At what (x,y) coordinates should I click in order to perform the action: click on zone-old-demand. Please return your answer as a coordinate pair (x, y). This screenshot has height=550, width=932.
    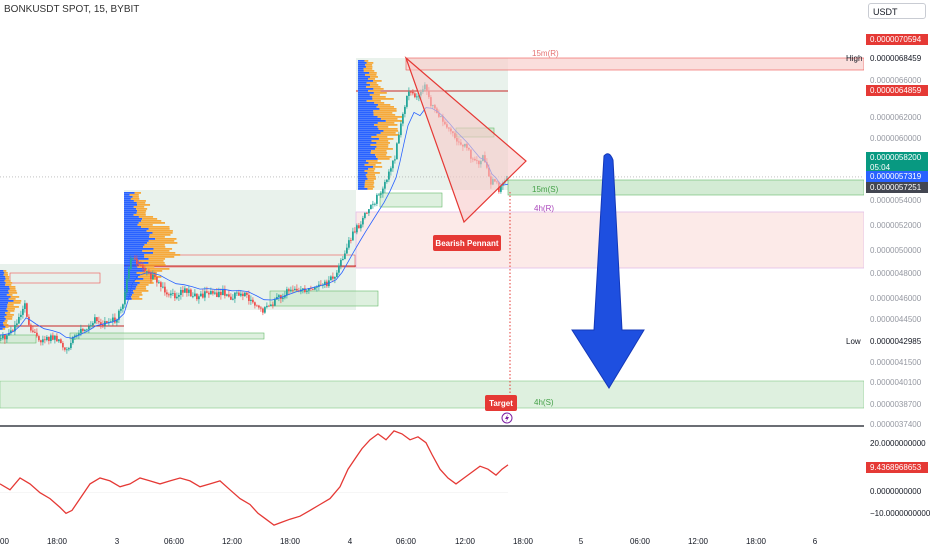
    Looking at the image, I should click on (18, 339).